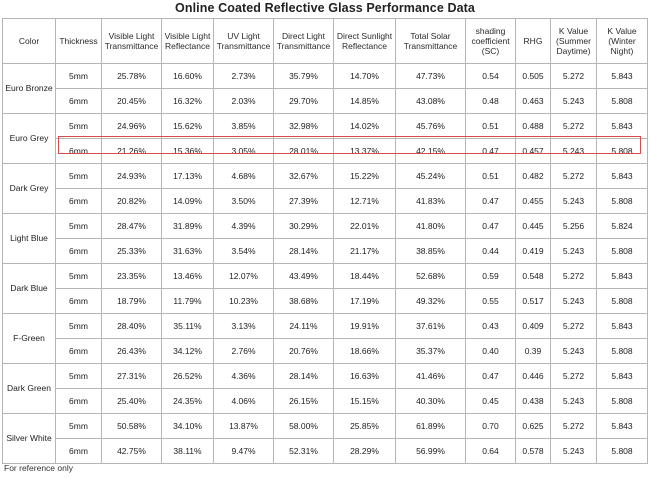 The height and width of the screenshot is (478, 650). What do you see at coordinates (533, 101) in the screenshot?
I see `cell-rhg: 0.463` at bounding box center [533, 101].